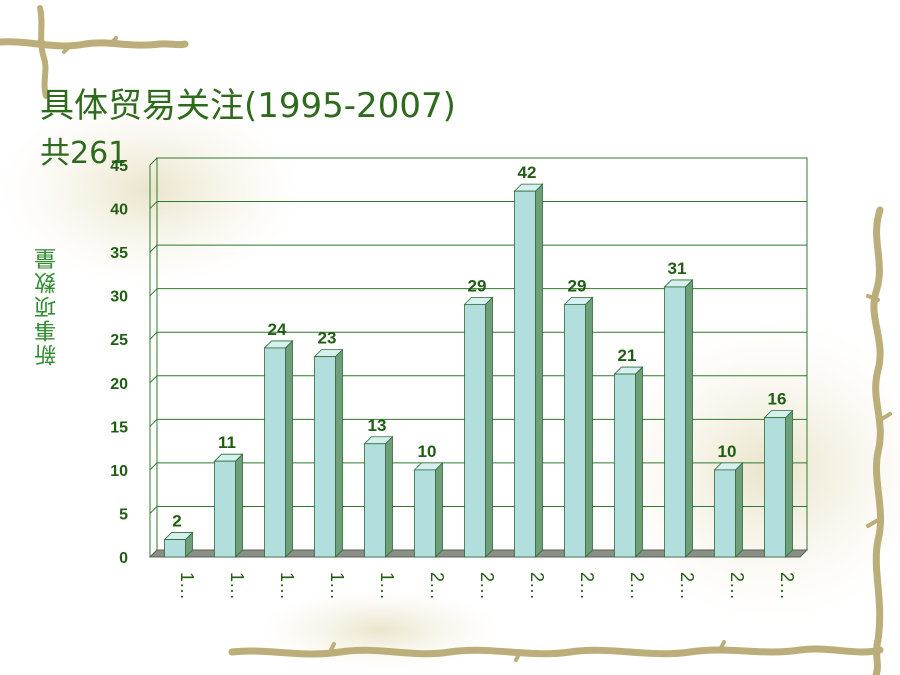 Image resolution: width=900 pixels, height=675 pixels. What do you see at coordinates (627, 355) in the screenshot?
I see `data-label: 21` at bounding box center [627, 355].